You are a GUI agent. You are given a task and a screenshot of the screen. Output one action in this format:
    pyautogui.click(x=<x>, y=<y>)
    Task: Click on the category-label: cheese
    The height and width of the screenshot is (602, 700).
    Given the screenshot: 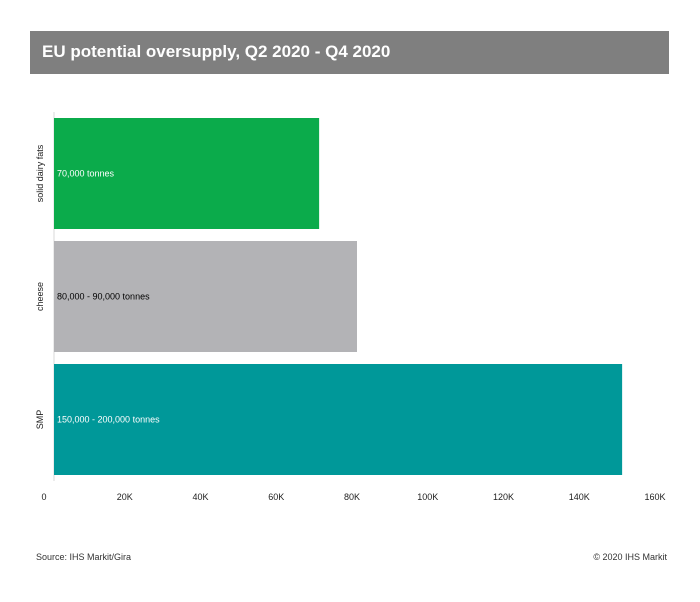 What is the action you would take?
    pyautogui.click(x=40, y=296)
    